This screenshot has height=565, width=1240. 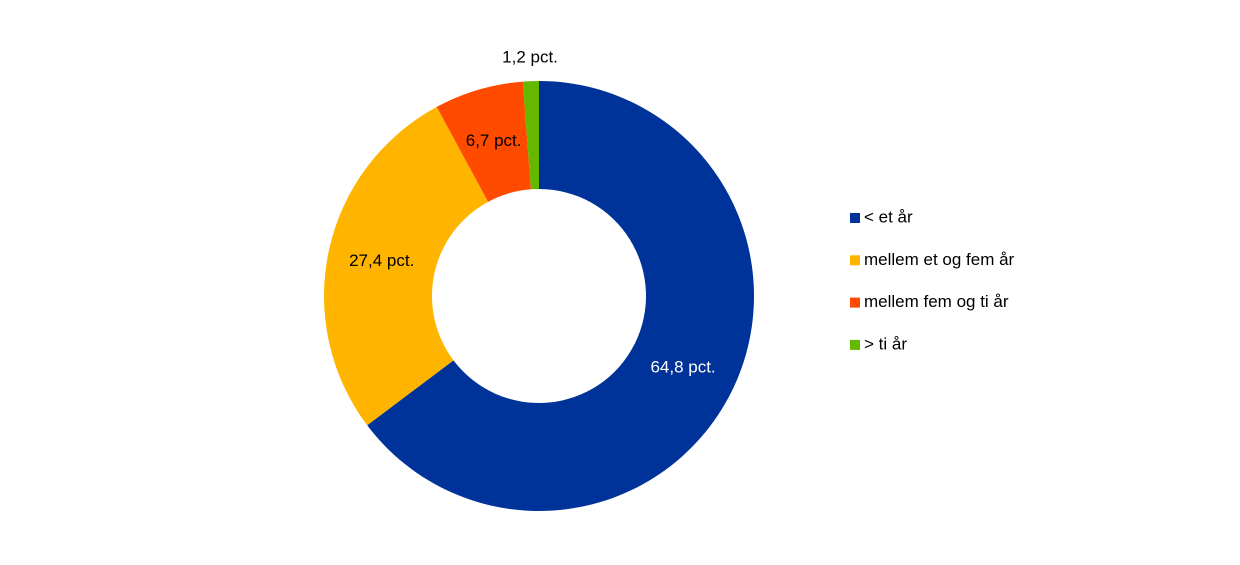 I want to click on legend-label: > ti år, so click(x=885, y=343).